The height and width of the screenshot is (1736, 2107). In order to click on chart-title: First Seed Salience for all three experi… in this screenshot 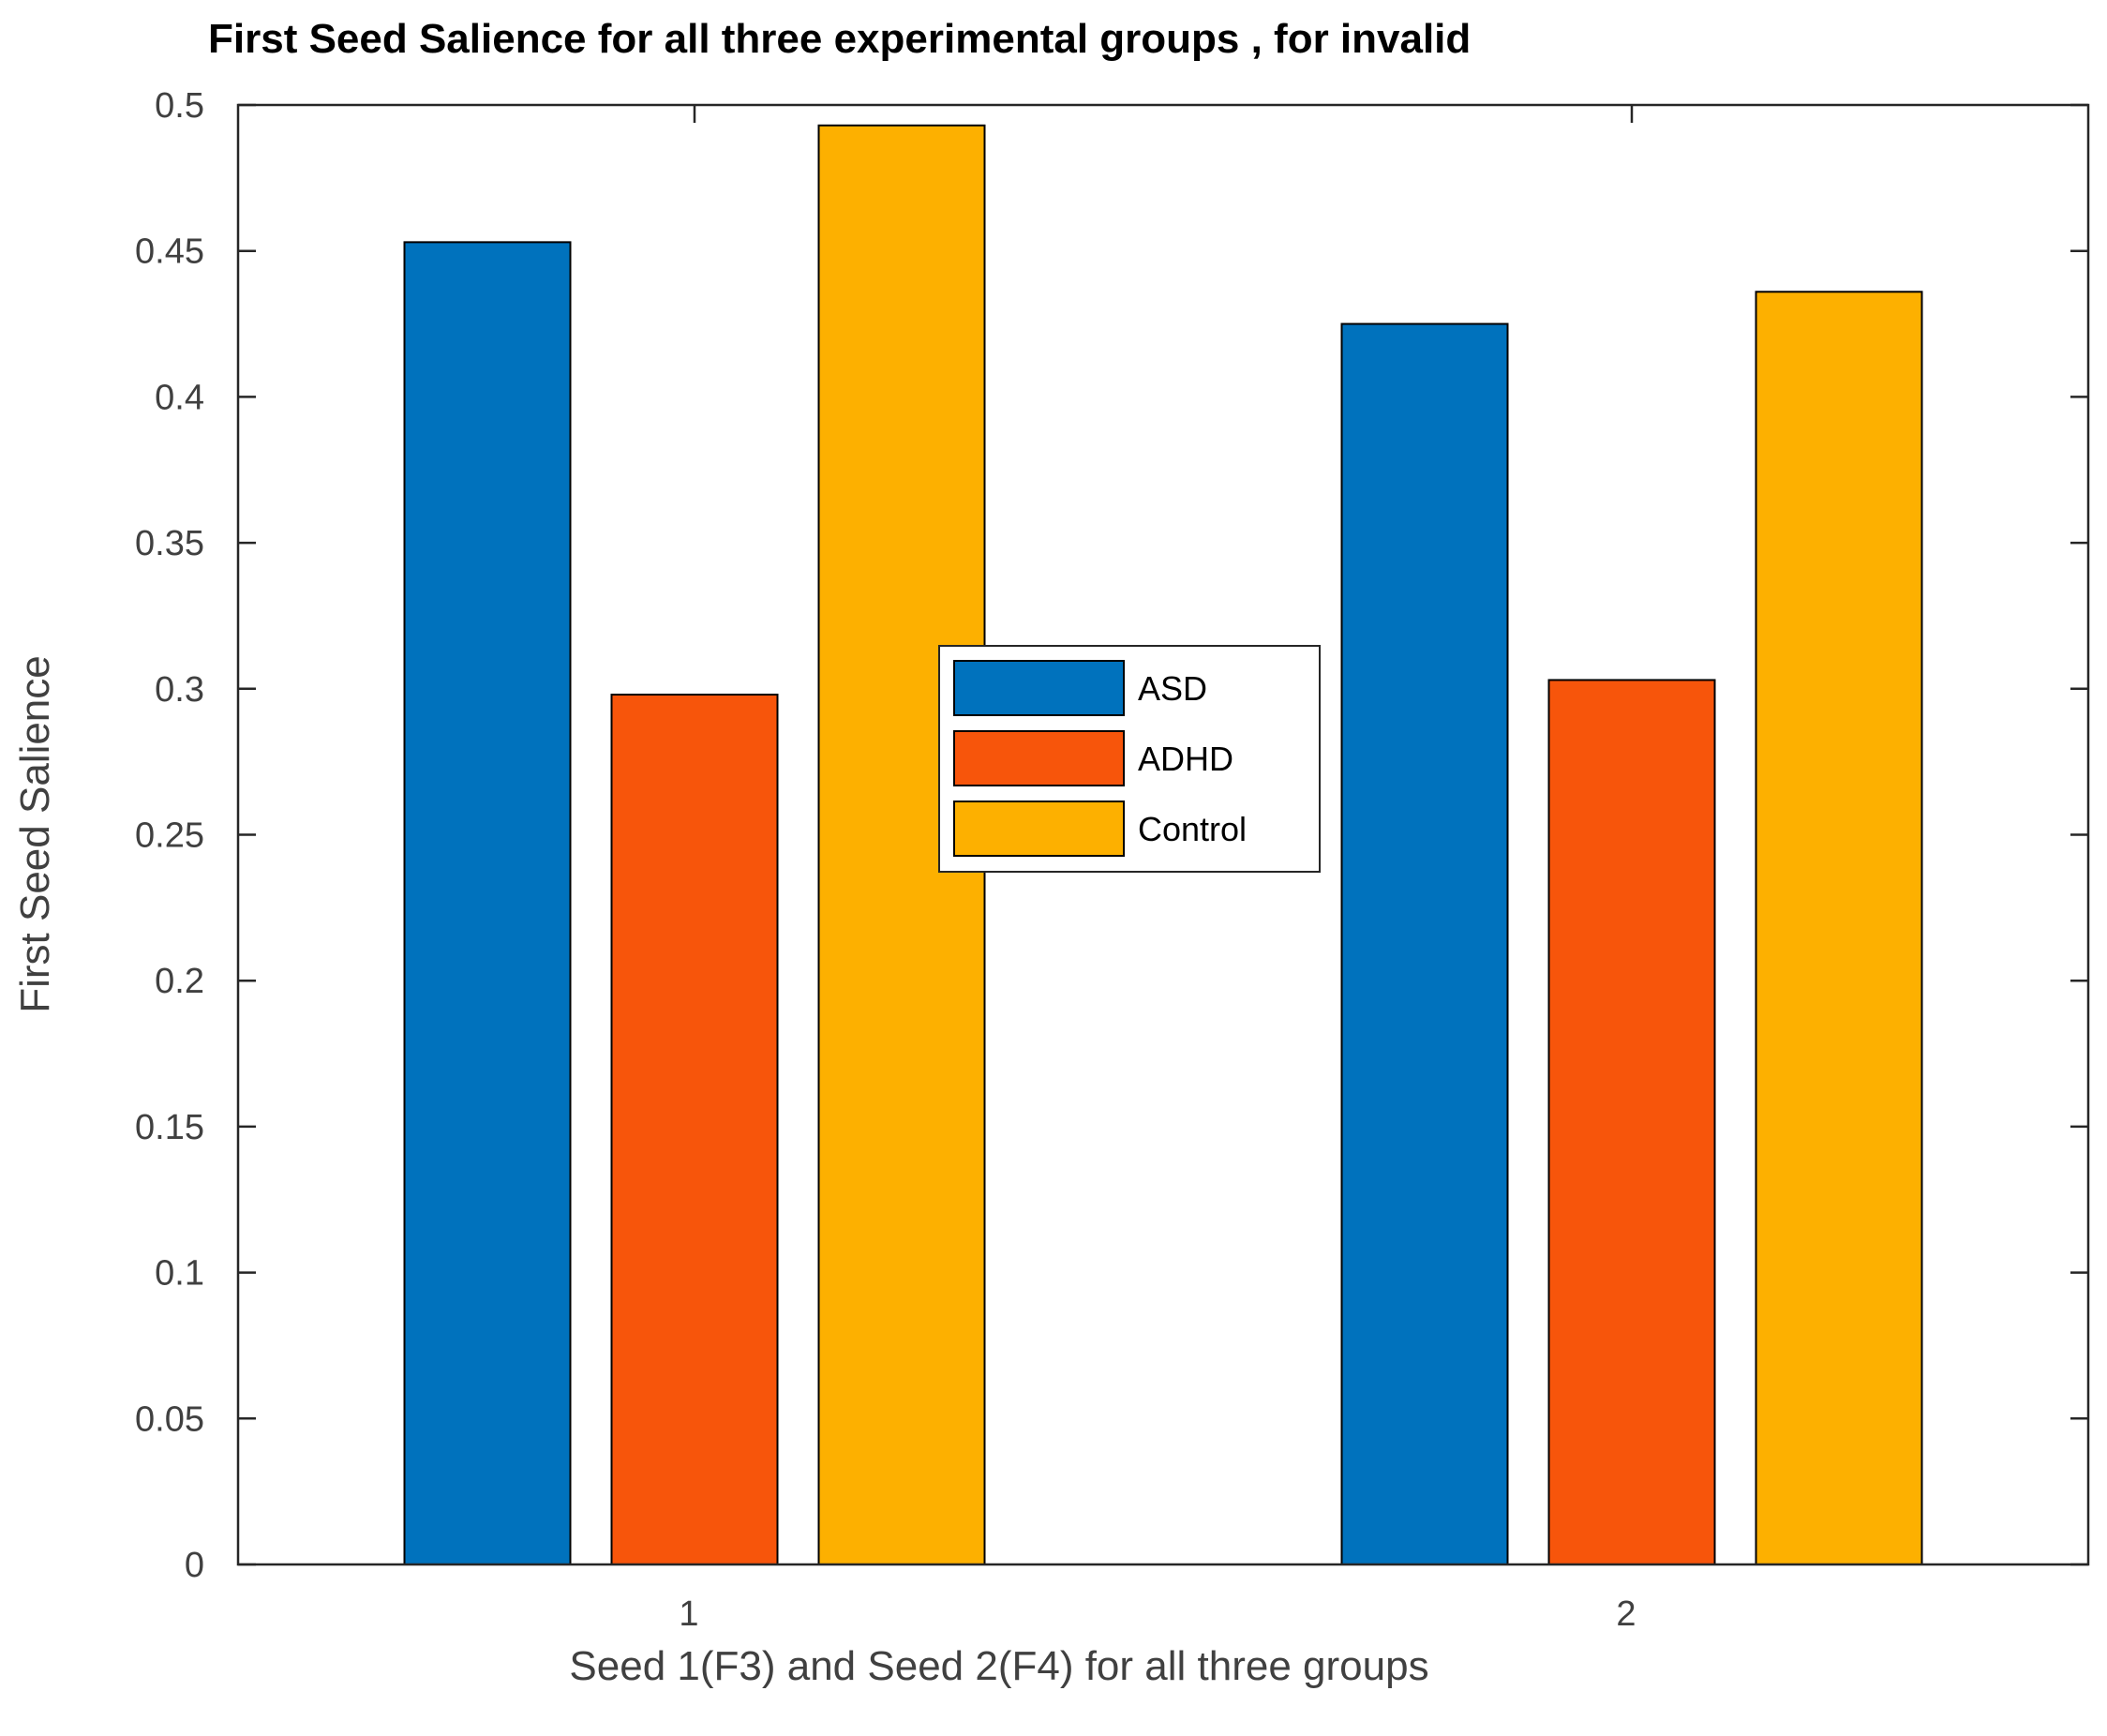, I will do `click(839, 39)`.